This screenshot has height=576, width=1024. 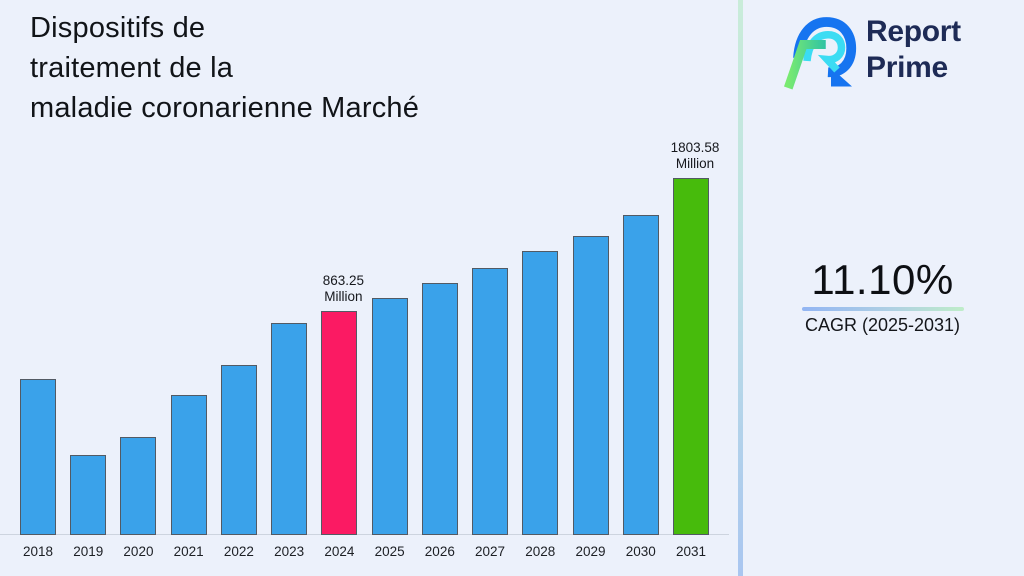 What do you see at coordinates (882, 325) in the screenshot?
I see `cagr-caption: CAGR (2025-2031)` at bounding box center [882, 325].